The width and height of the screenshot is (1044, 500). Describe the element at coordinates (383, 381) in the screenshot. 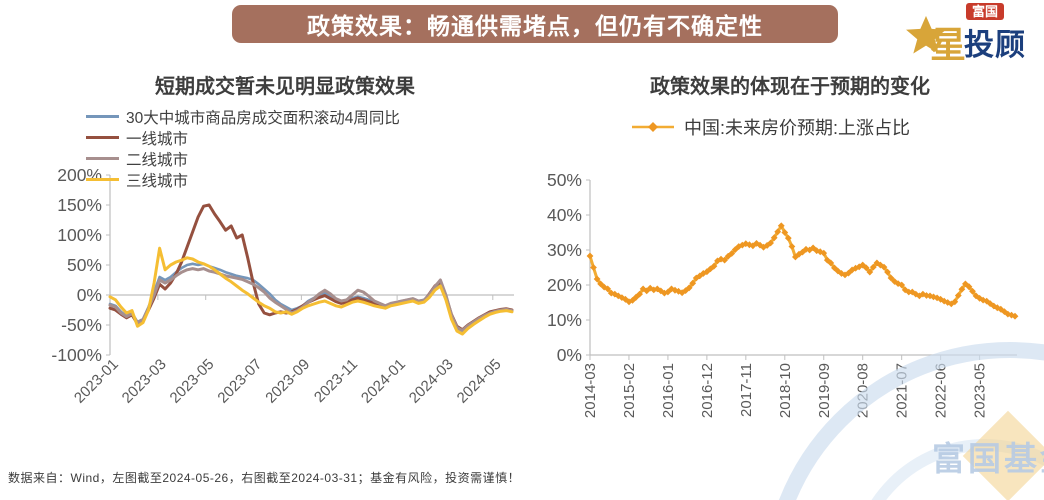

I see `x-tick-label: 2024-01` at that location.